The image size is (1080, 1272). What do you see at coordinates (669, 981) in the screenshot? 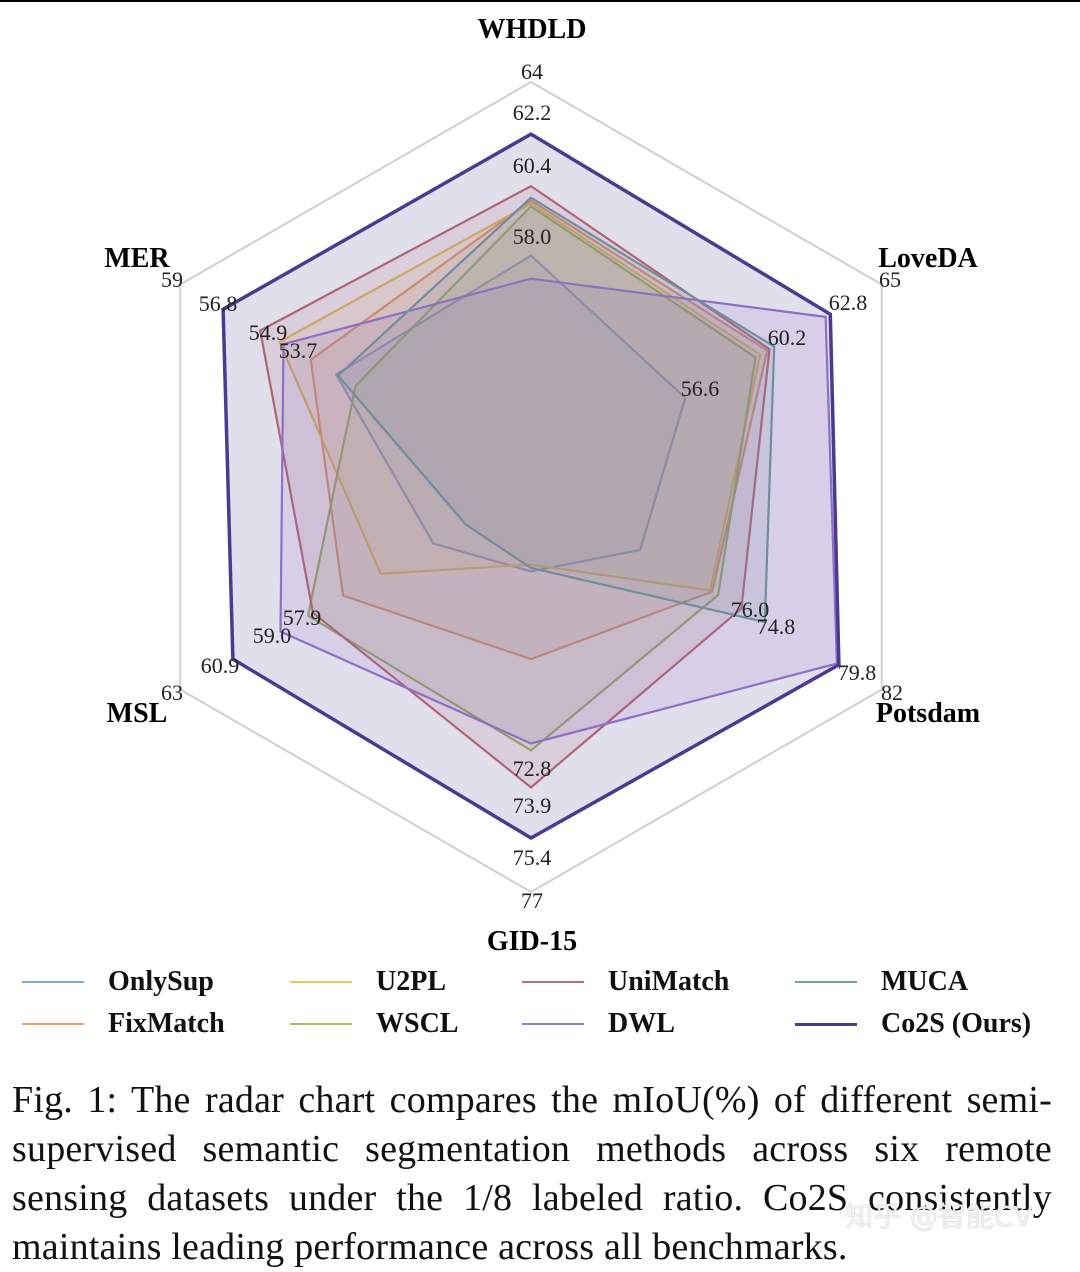
I see `legend-label: UniMatch` at bounding box center [669, 981].